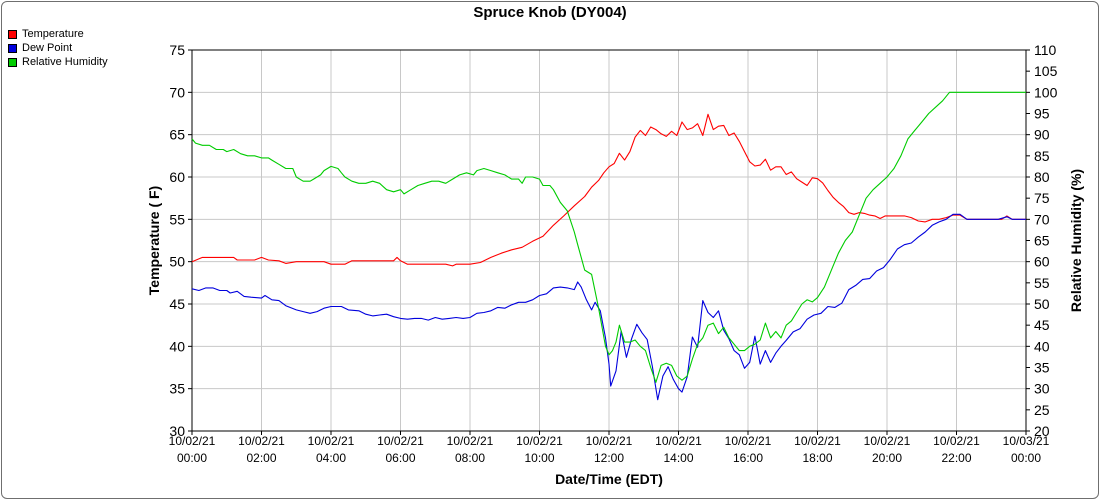 The width and height of the screenshot is (1100, 500). Describe the element at coordinates (177, 304) in the screenshot. I see `y-left-tick-label: 45` at that location.